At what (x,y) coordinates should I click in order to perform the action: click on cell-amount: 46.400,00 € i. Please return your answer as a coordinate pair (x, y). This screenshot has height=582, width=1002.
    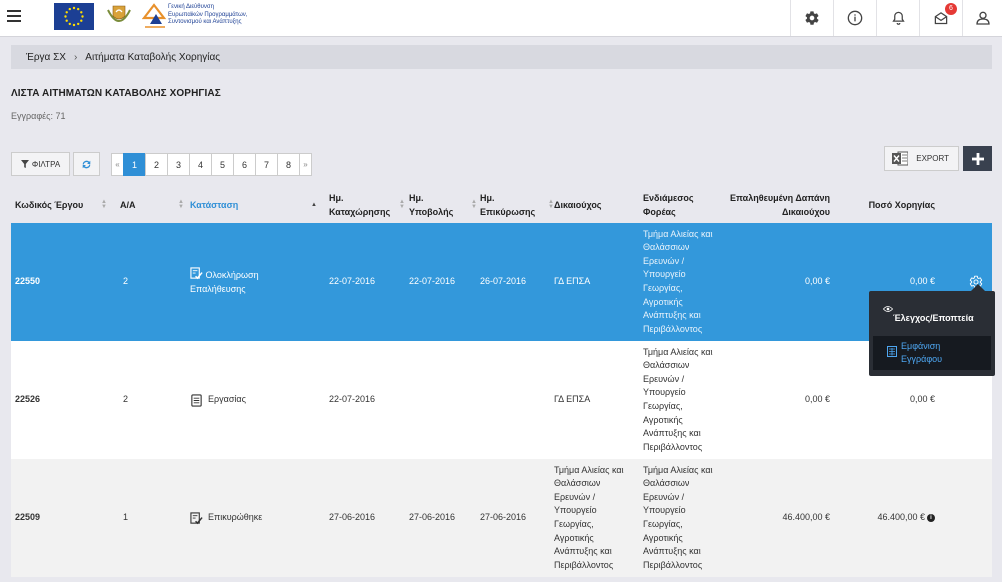
    Looking at the image, I should click on (893, 518).